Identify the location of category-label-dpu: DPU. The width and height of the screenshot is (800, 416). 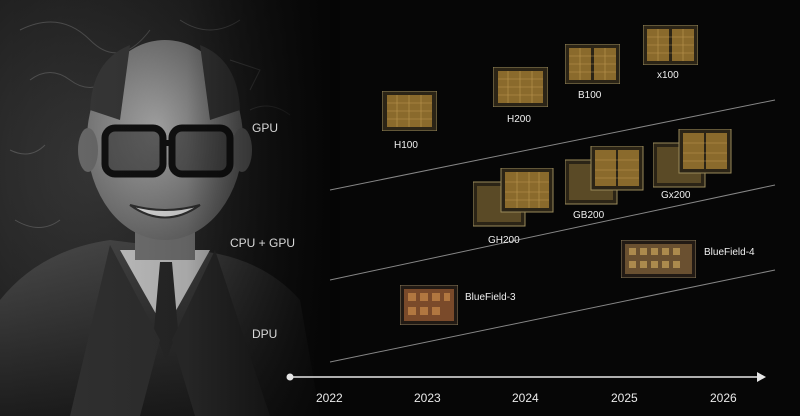
(265, 334).